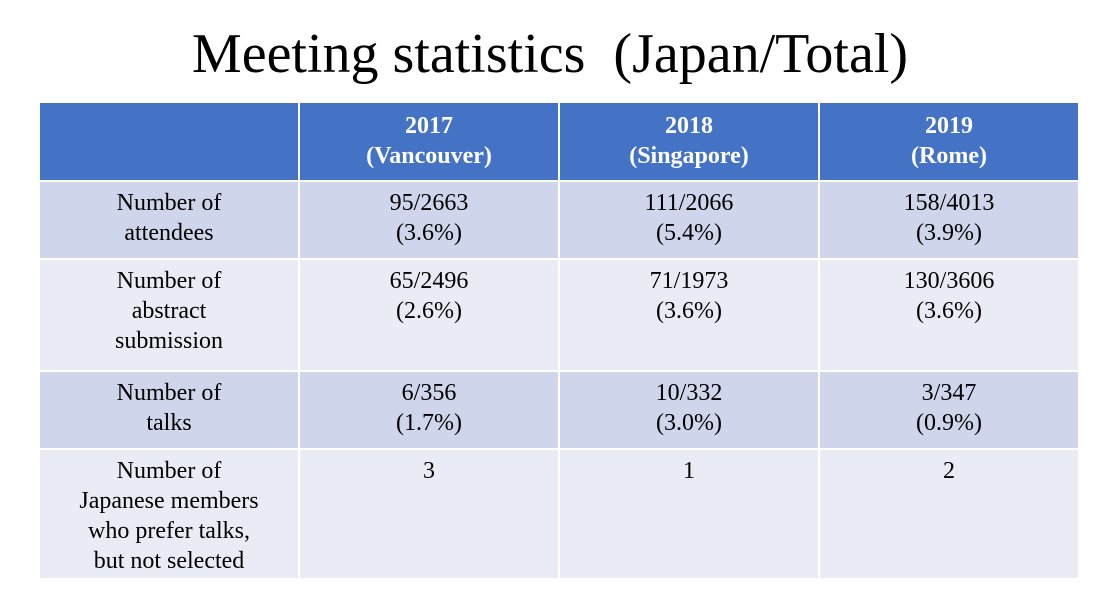 The height and width of the screenshot is (612, 1100). I want to click on cell-talks-2019: 3/347 (0.9%), so click(949, 410).